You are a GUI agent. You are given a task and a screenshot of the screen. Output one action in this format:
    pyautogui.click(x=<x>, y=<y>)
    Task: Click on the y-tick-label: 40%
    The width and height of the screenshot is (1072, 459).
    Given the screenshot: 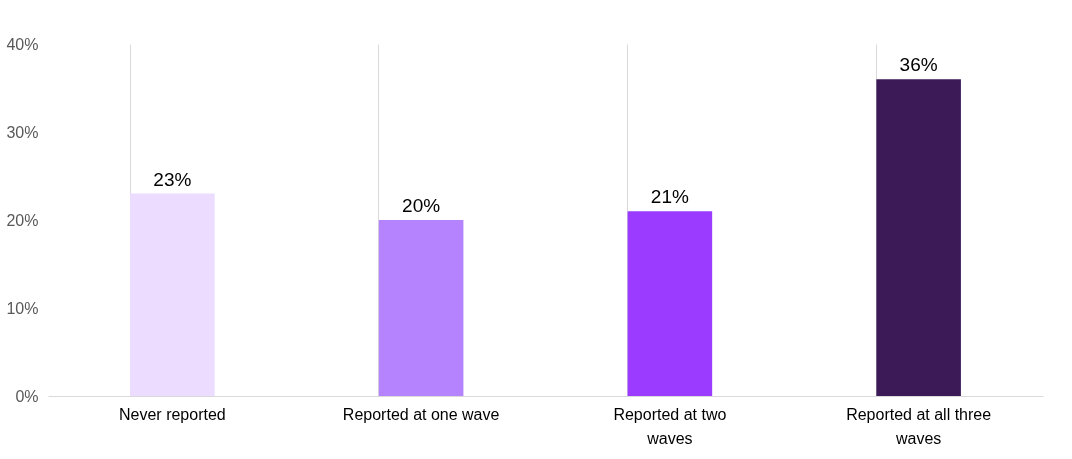 What is the action you would take?
    pyautogui.click(x=22, y=44)
    